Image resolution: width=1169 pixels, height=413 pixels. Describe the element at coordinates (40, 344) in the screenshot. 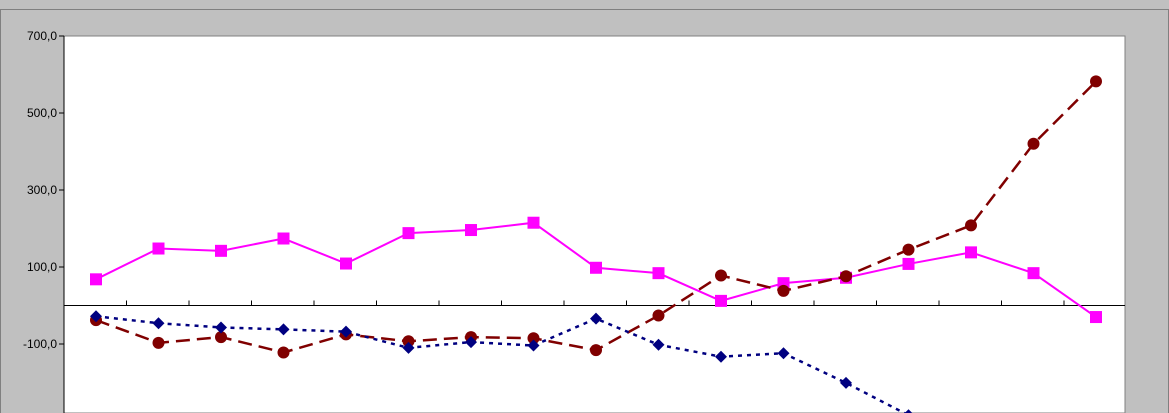

I see `y-tick-label: -100,0` at that location.